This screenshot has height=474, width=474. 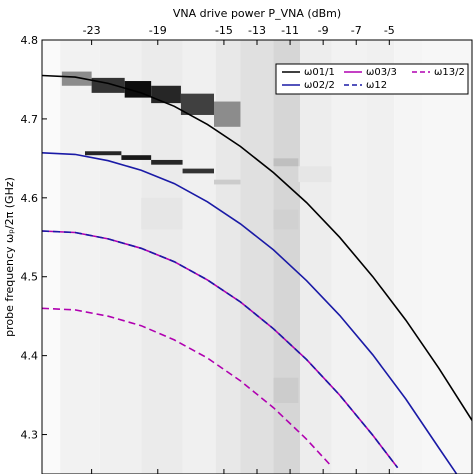 I want to click on top-axis: -23 -19 -15 -13 -11 -9 -7 -5, so click(x=239, y=34).